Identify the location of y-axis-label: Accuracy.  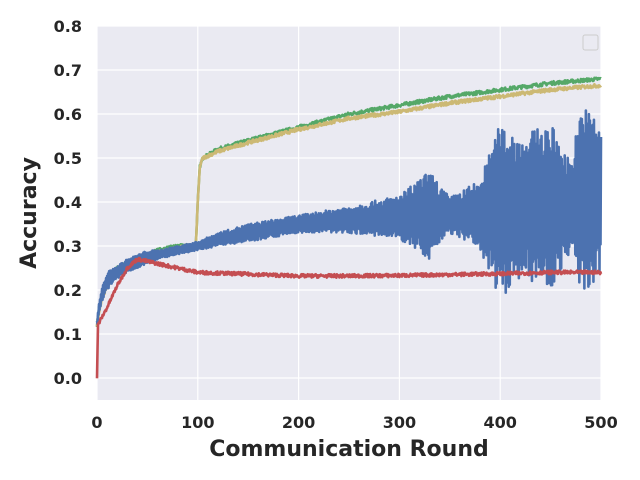
(29, 213).